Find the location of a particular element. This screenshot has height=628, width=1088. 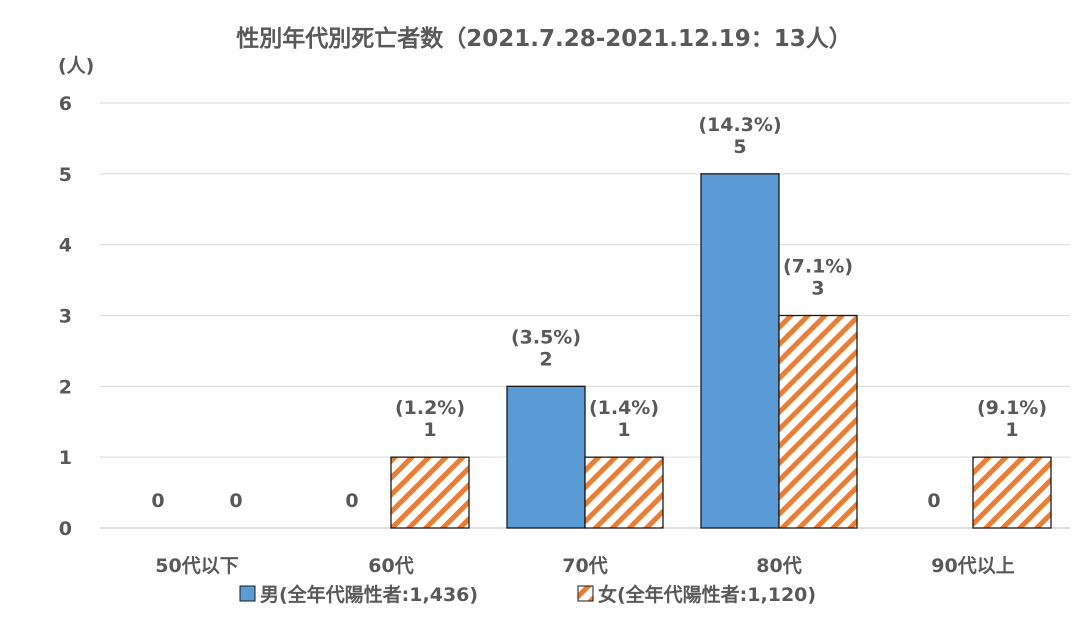

data-label-value: 3 is located at coordinates (817, 289).